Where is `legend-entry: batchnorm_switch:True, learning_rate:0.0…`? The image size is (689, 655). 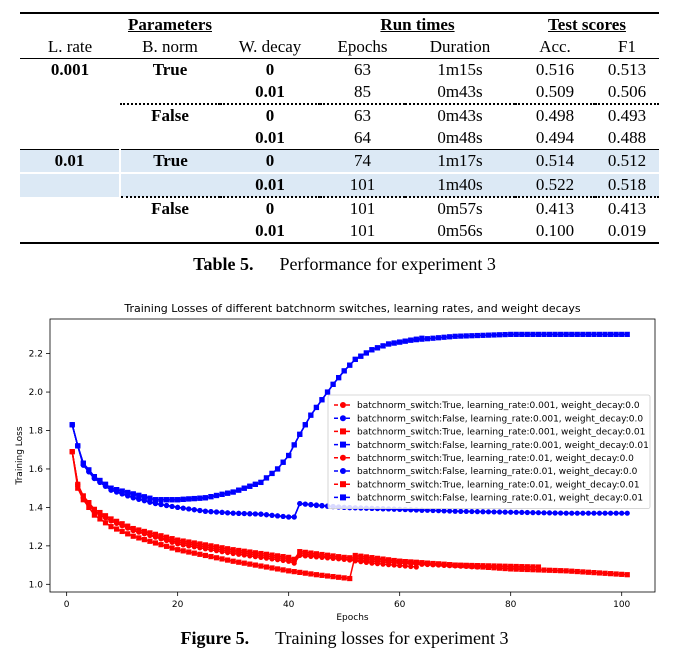
legend-entry: batchnorm_switch:True, learning_rate:0.0… is located at coordinates (498, 406).